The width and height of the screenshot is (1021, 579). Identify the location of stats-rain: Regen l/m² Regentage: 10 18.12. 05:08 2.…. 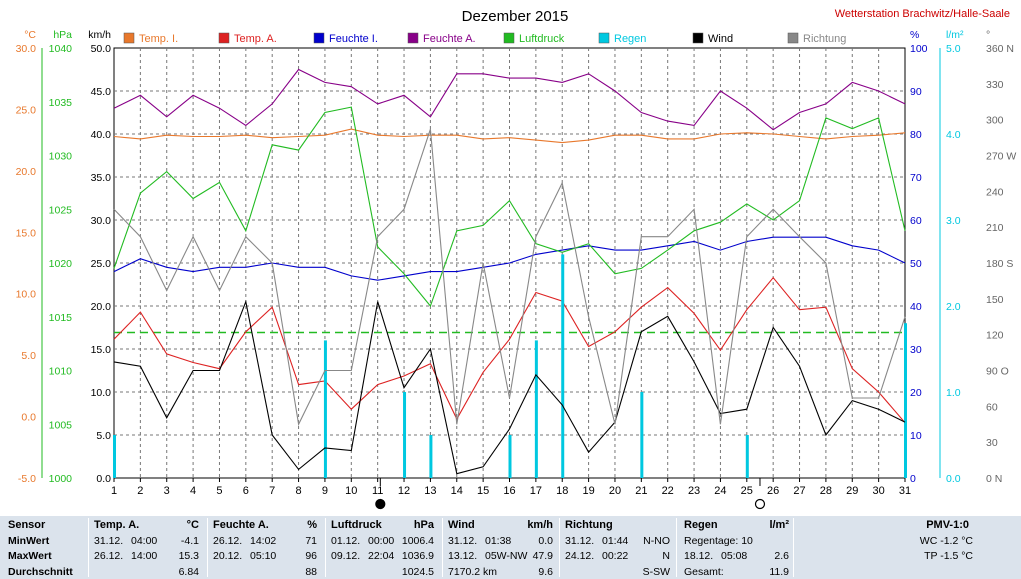
(735, 547).